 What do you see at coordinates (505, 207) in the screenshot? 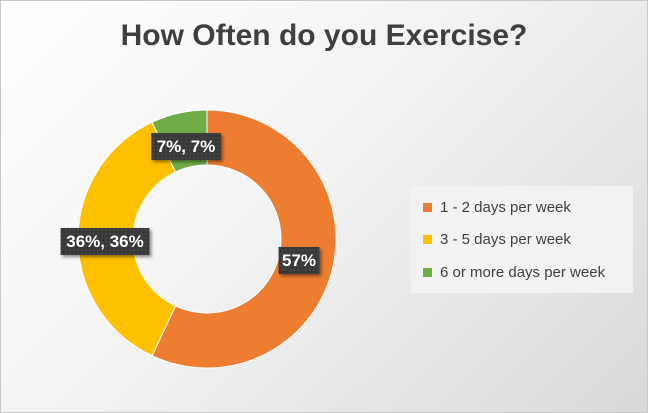
I see `legend-label-1: 1 - 2 days per week` at bounding box center [505, 207].